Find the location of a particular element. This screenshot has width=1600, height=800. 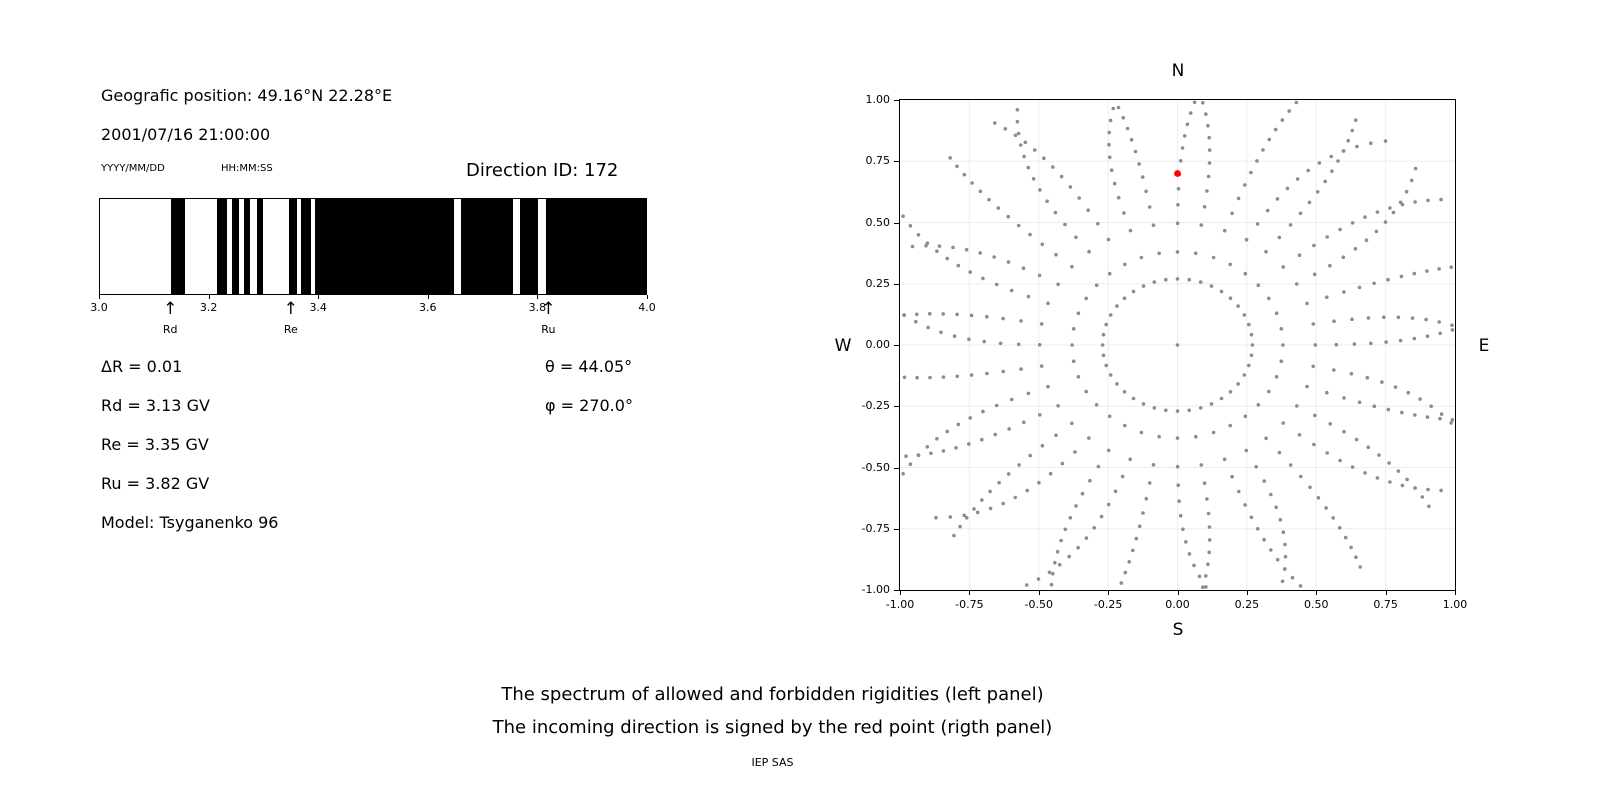

cutoff-marker-label: Re is located at coordinates (290, 329).